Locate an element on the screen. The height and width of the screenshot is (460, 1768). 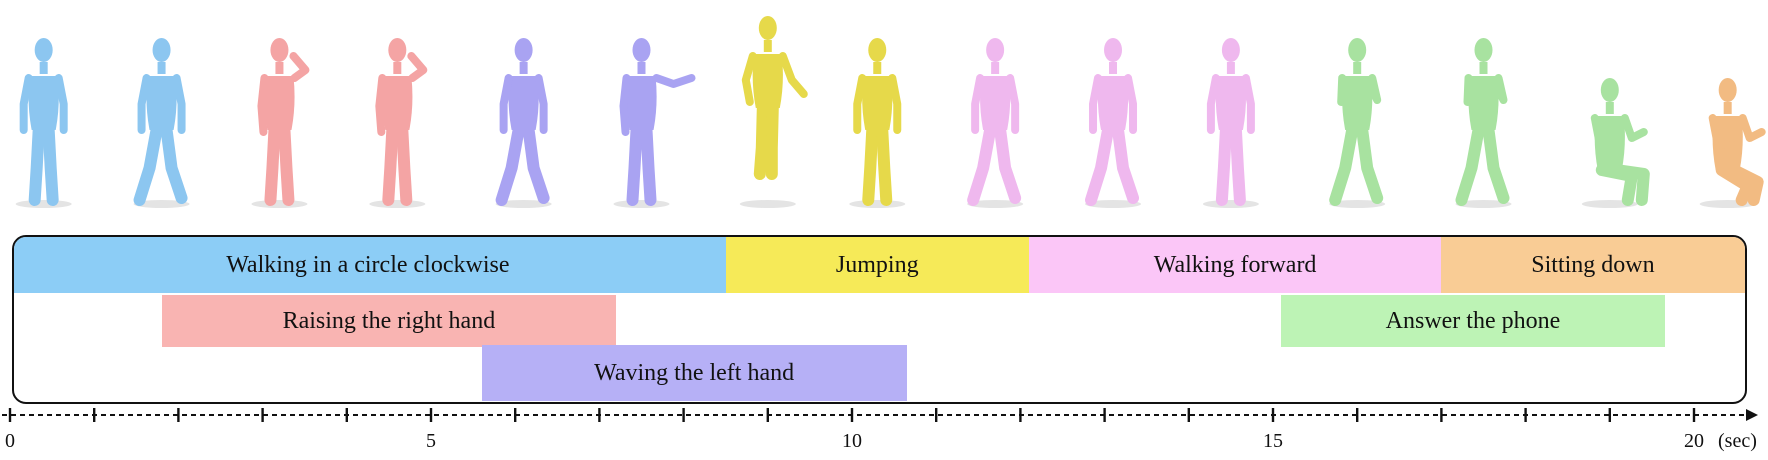
tick-label: 0 is located at coordinates (10, 441).